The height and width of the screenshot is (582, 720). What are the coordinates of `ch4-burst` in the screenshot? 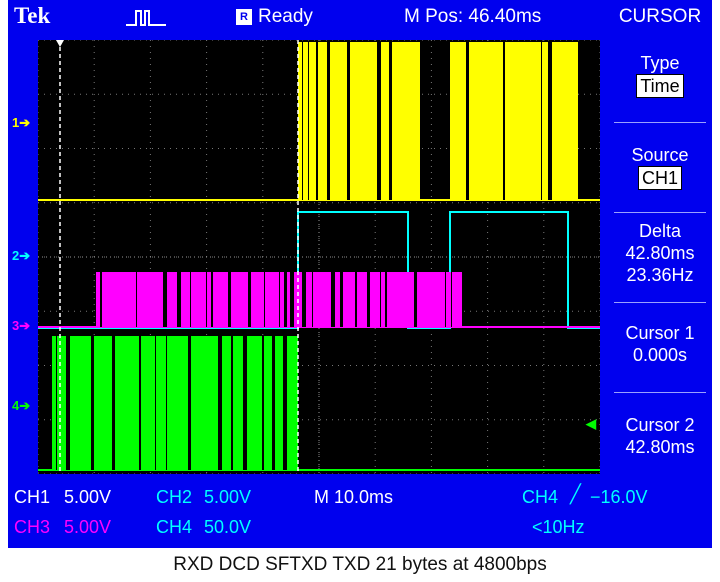 It's located at (175, 403).